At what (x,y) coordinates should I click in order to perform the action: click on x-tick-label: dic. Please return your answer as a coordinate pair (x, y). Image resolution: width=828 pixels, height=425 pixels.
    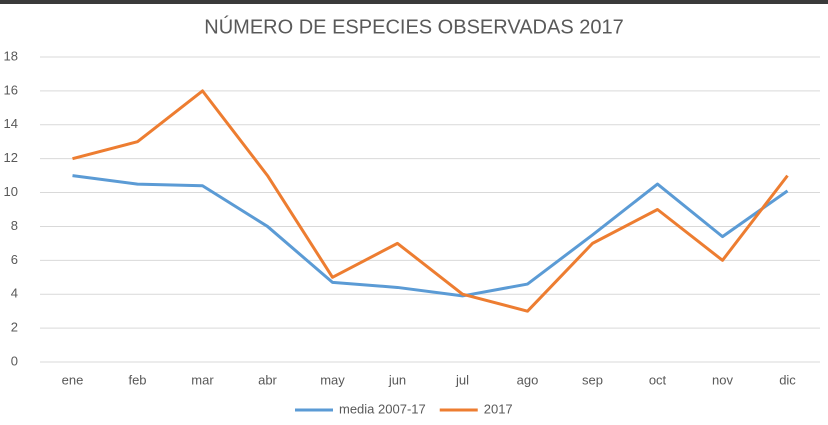
    Looking at the image, I should click on (787, 379).